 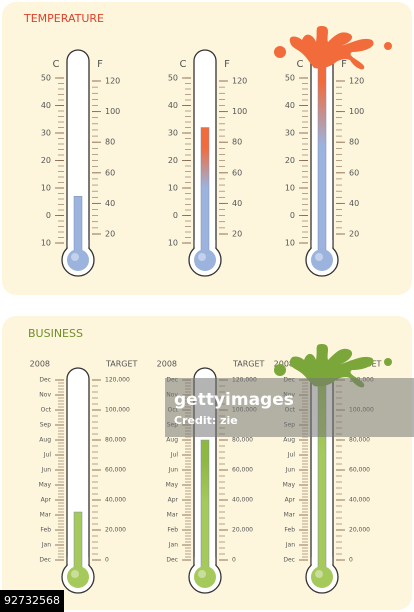 What do you see at coordinates (46, 425) in the screenshot?
I see `left-tick-label: Sep` at bounding box center [46, 425].